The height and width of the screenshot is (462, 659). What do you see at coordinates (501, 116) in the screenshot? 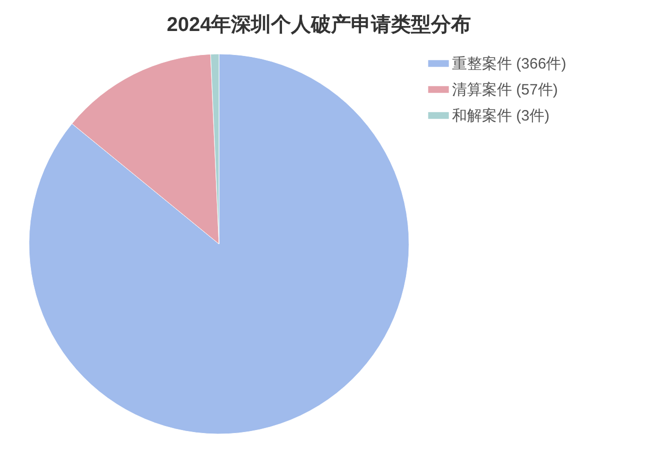
I see `legend-label: 和解案件 (3件)` at bounding box center [501, 116].